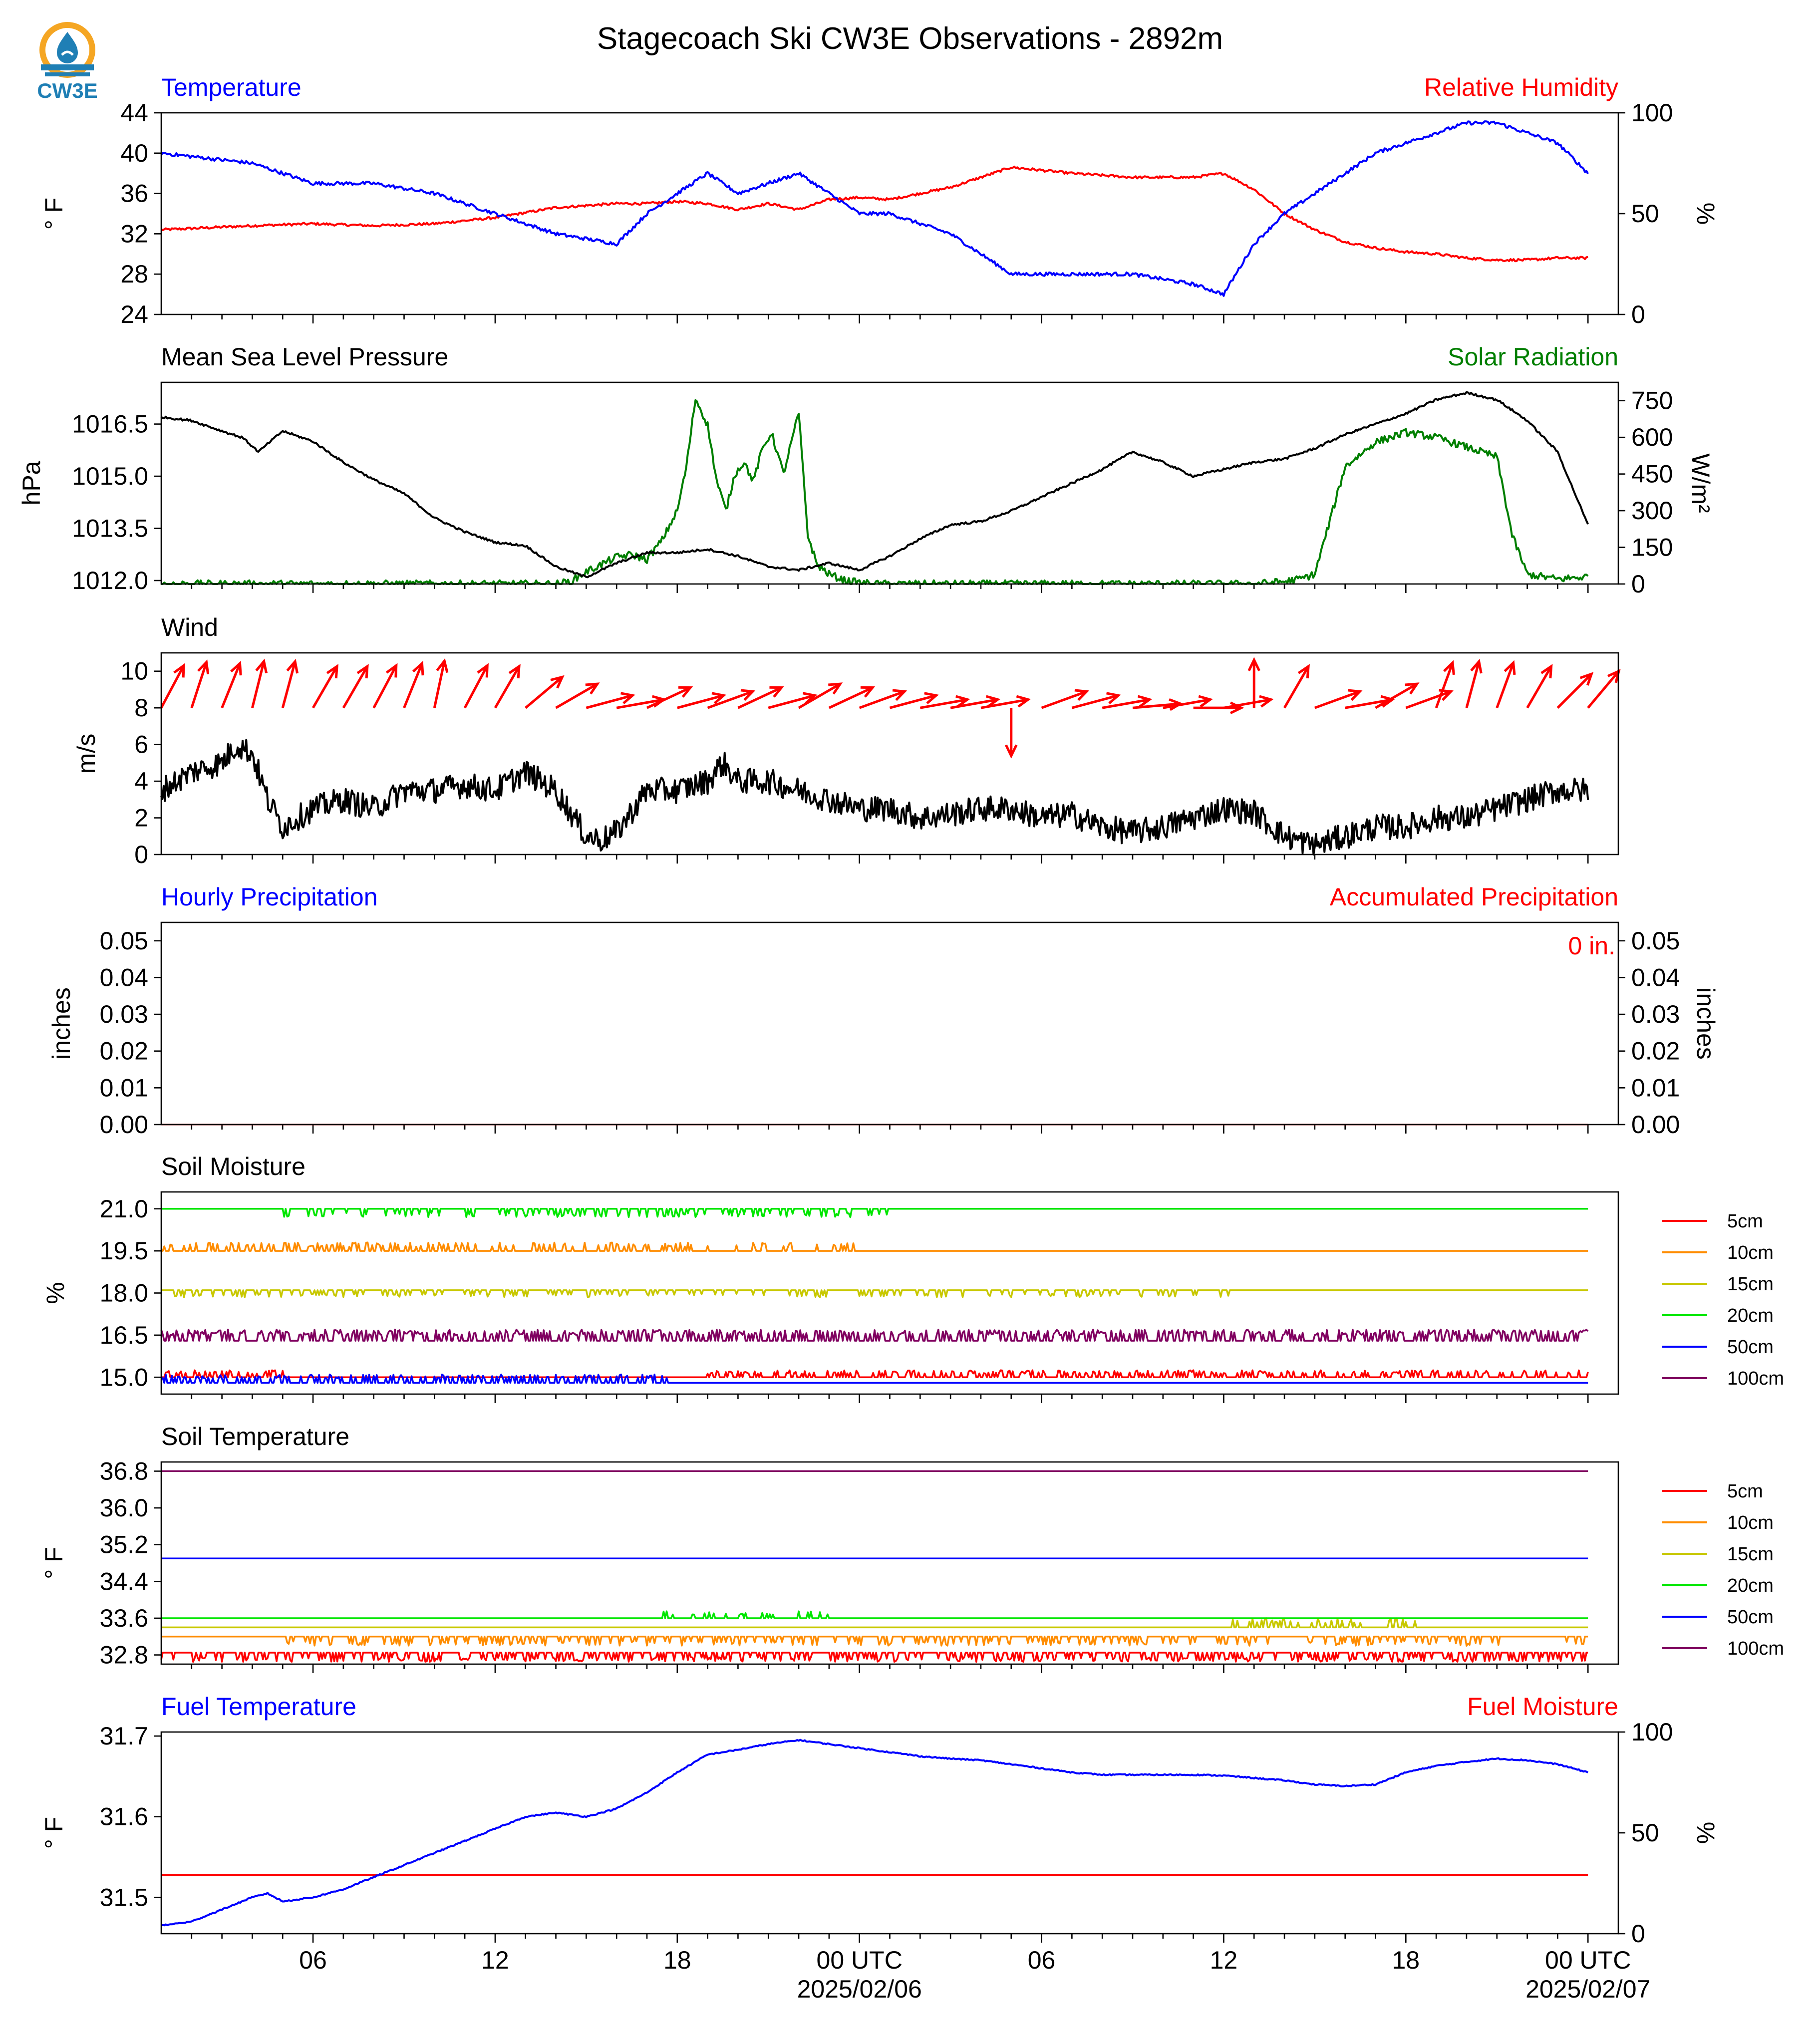 Image resolution: width=1820 pixels, height=2028 pixels. Describe the element at coordinates (124, 941) in the screenshot. I see `precipitation-y-tick-label: 0.05` at that location.